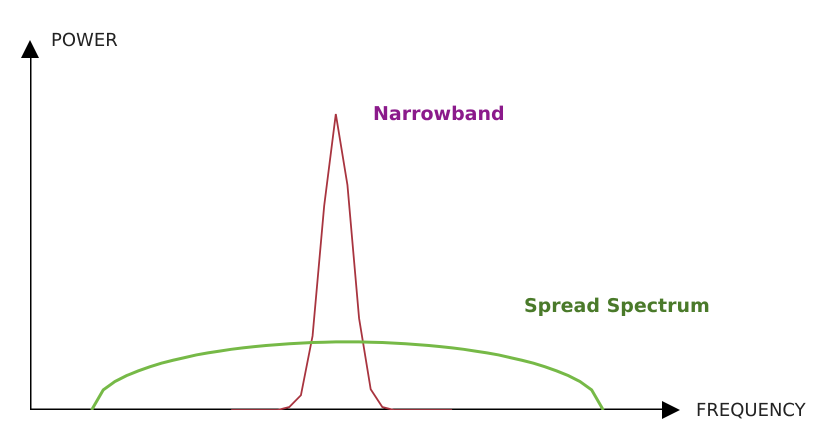 Image resolution: width=840 pixels, height=423 pixels. What do you see at coordinates (439, 114) in the screenshot?
I see `series-label: Narrowband` at bounding box center [439, 114].